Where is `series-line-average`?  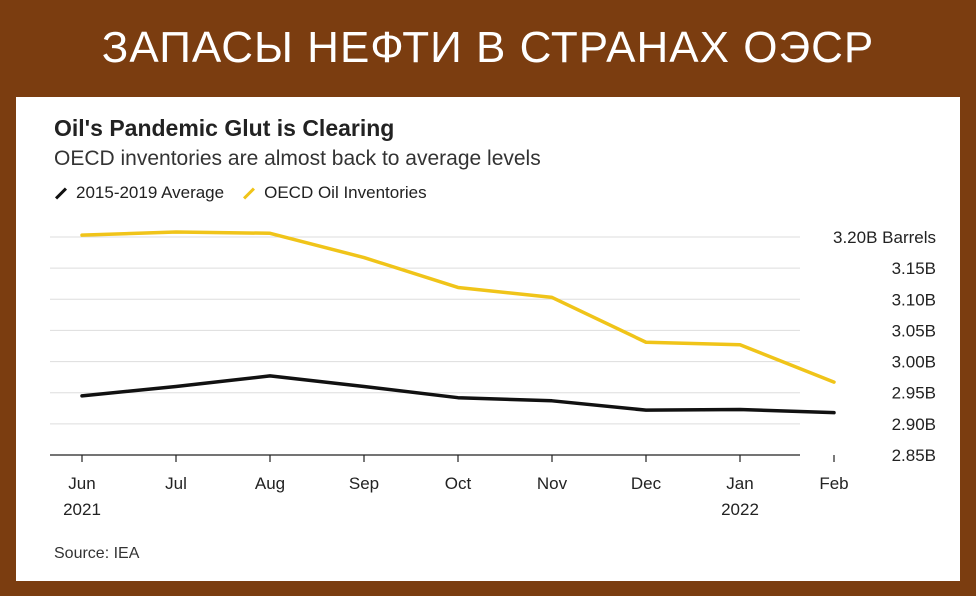
series-line-average is located at coordinates (458, 394).